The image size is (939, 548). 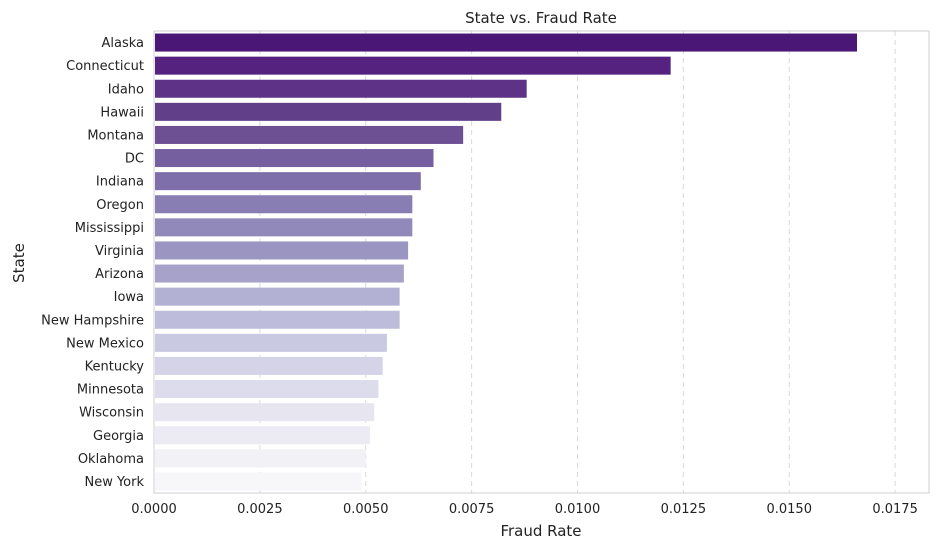 I want to click on y-tick-label: New Mexico, so click(x=105, y=343).